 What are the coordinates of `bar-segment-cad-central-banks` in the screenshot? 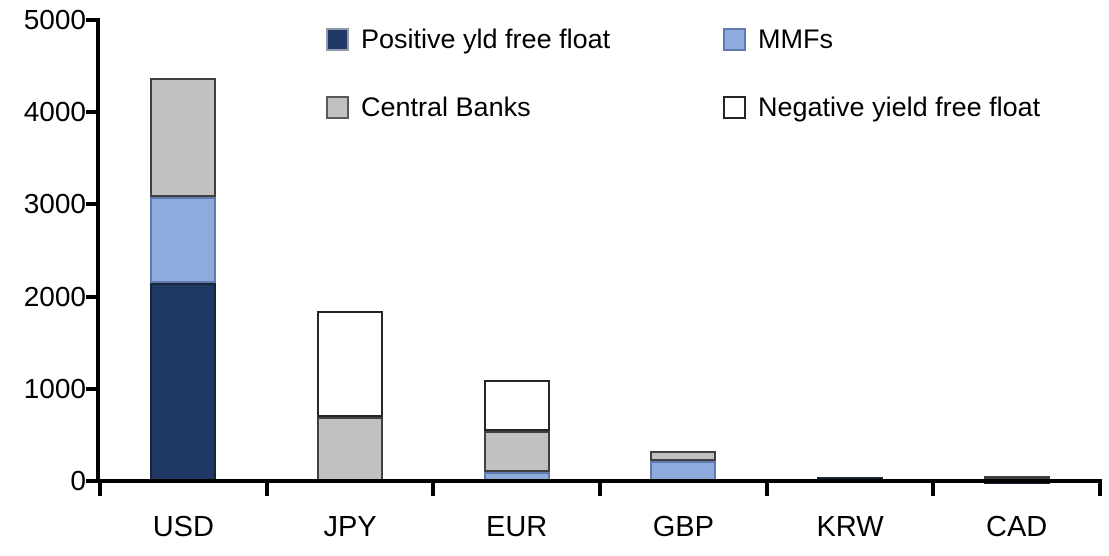 It's located at (1016, 477).